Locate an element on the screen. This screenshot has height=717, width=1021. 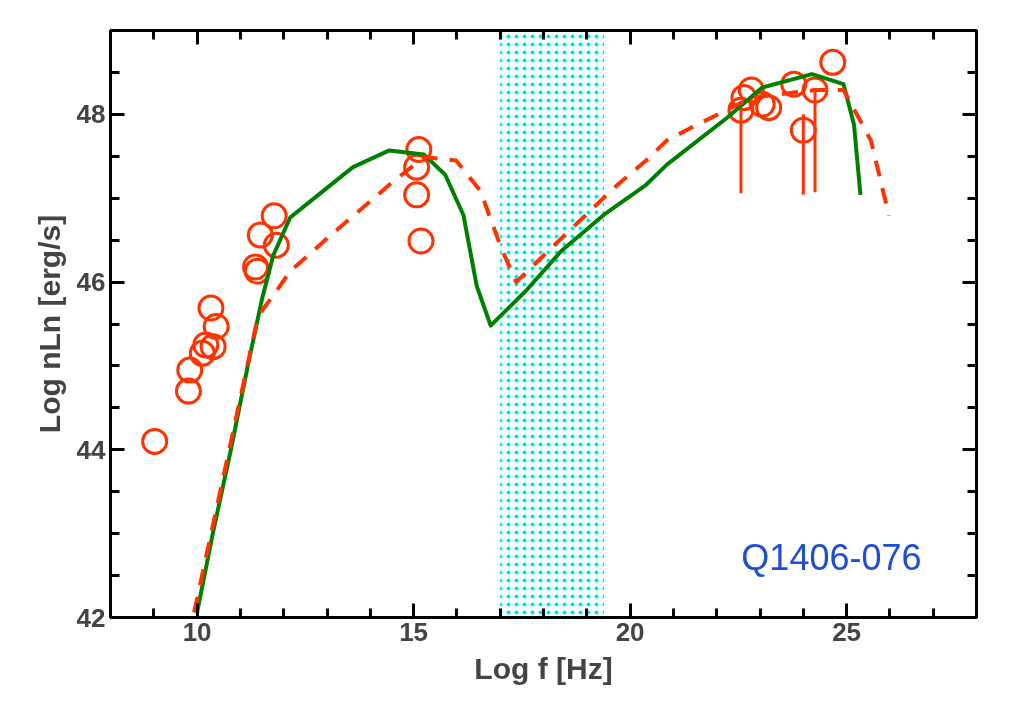
y-axis-title: Log nLn [erg/s] is located at coordinates (49, 324).